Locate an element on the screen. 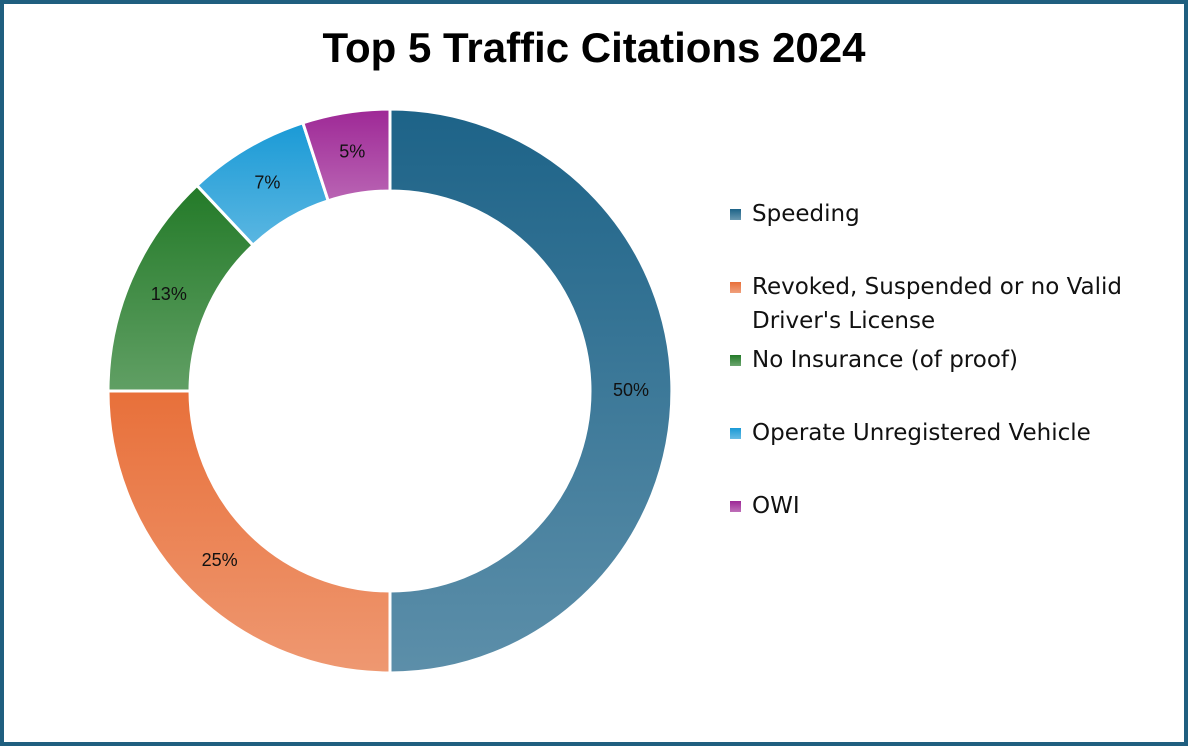  legend-entry: Speeding is located at coordinates (940, 214).